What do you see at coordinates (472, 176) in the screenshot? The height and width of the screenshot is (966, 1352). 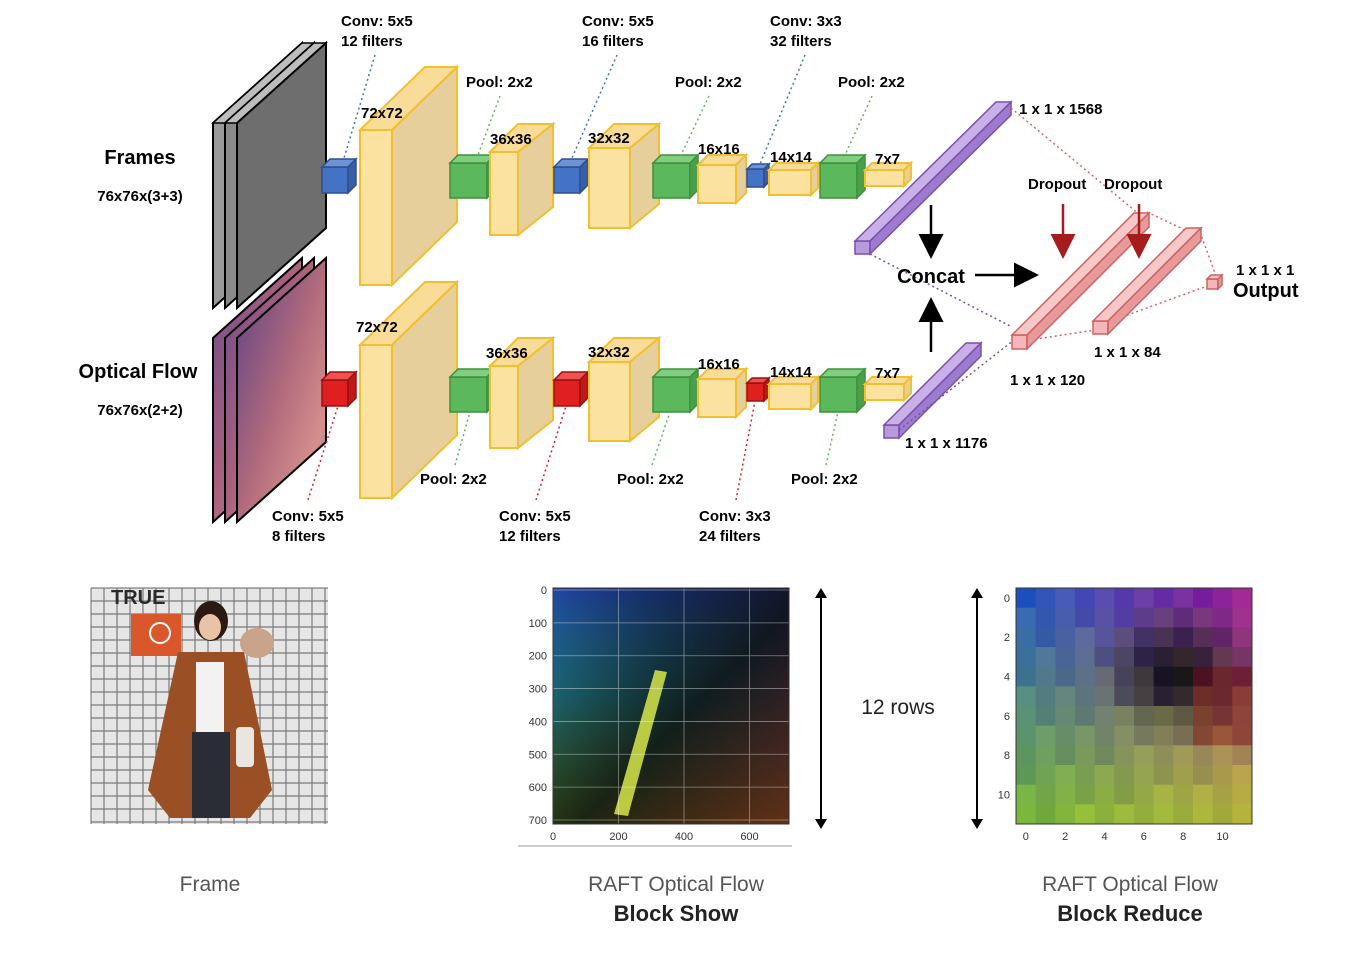 I see `top-pool1-block` at bounding box center [472, 176].